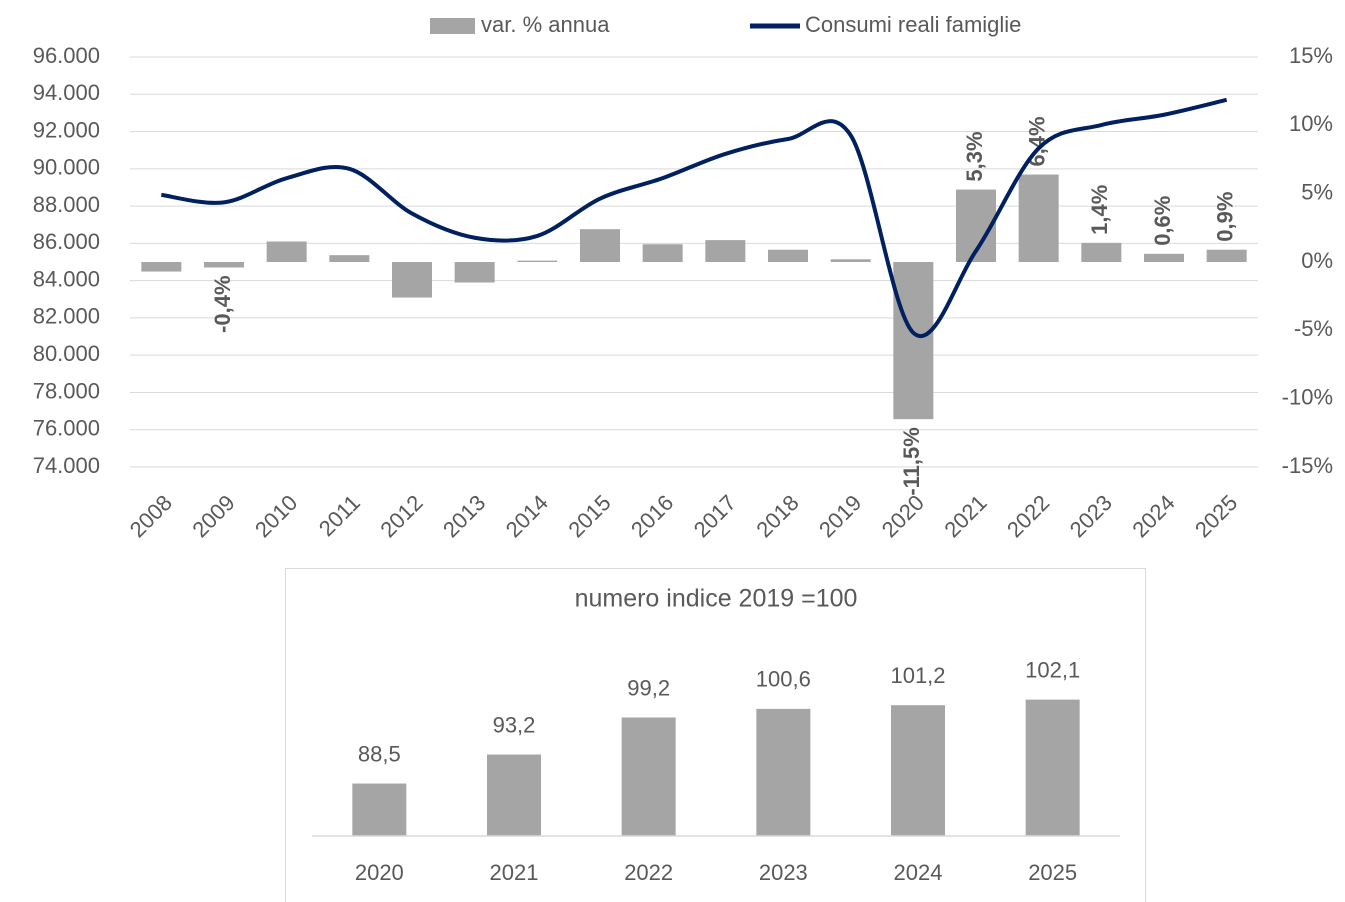  Describe the element at coordinates (66, 390) in the screenshot. I see `y-tick-label: 78.000` at that location.